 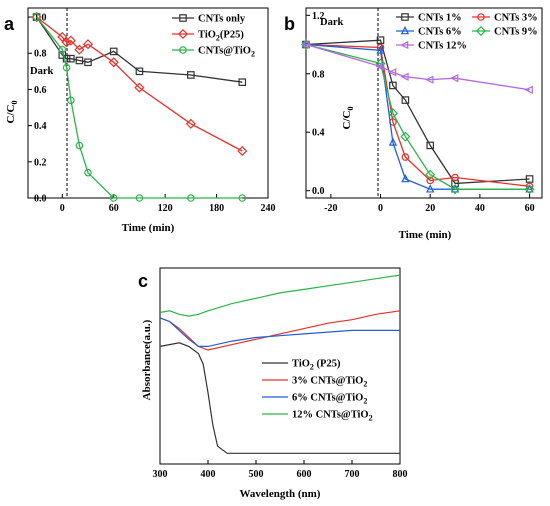 I want to click on panel-a-x-tick-label: 0, so click(x=62, y=208).